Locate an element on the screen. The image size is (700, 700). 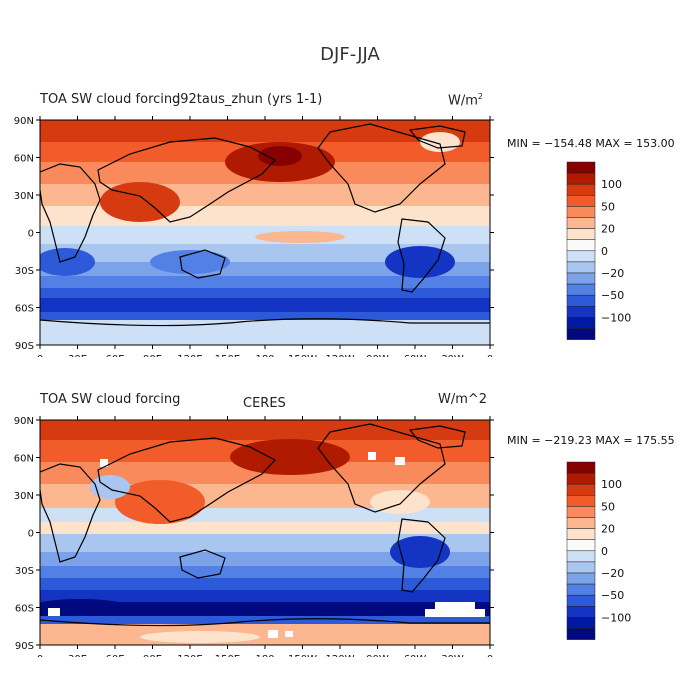
panel2-lon-label: 60W is located at coordinates (415, 655).